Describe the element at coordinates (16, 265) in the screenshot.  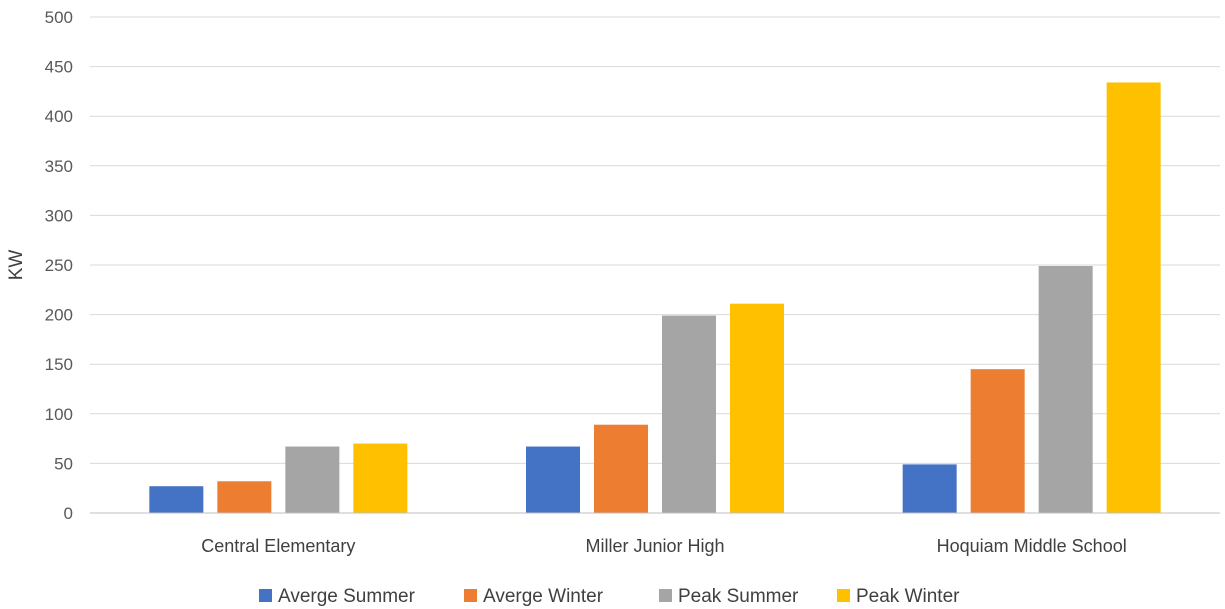
I see `y-axis-title: KW` at that location.